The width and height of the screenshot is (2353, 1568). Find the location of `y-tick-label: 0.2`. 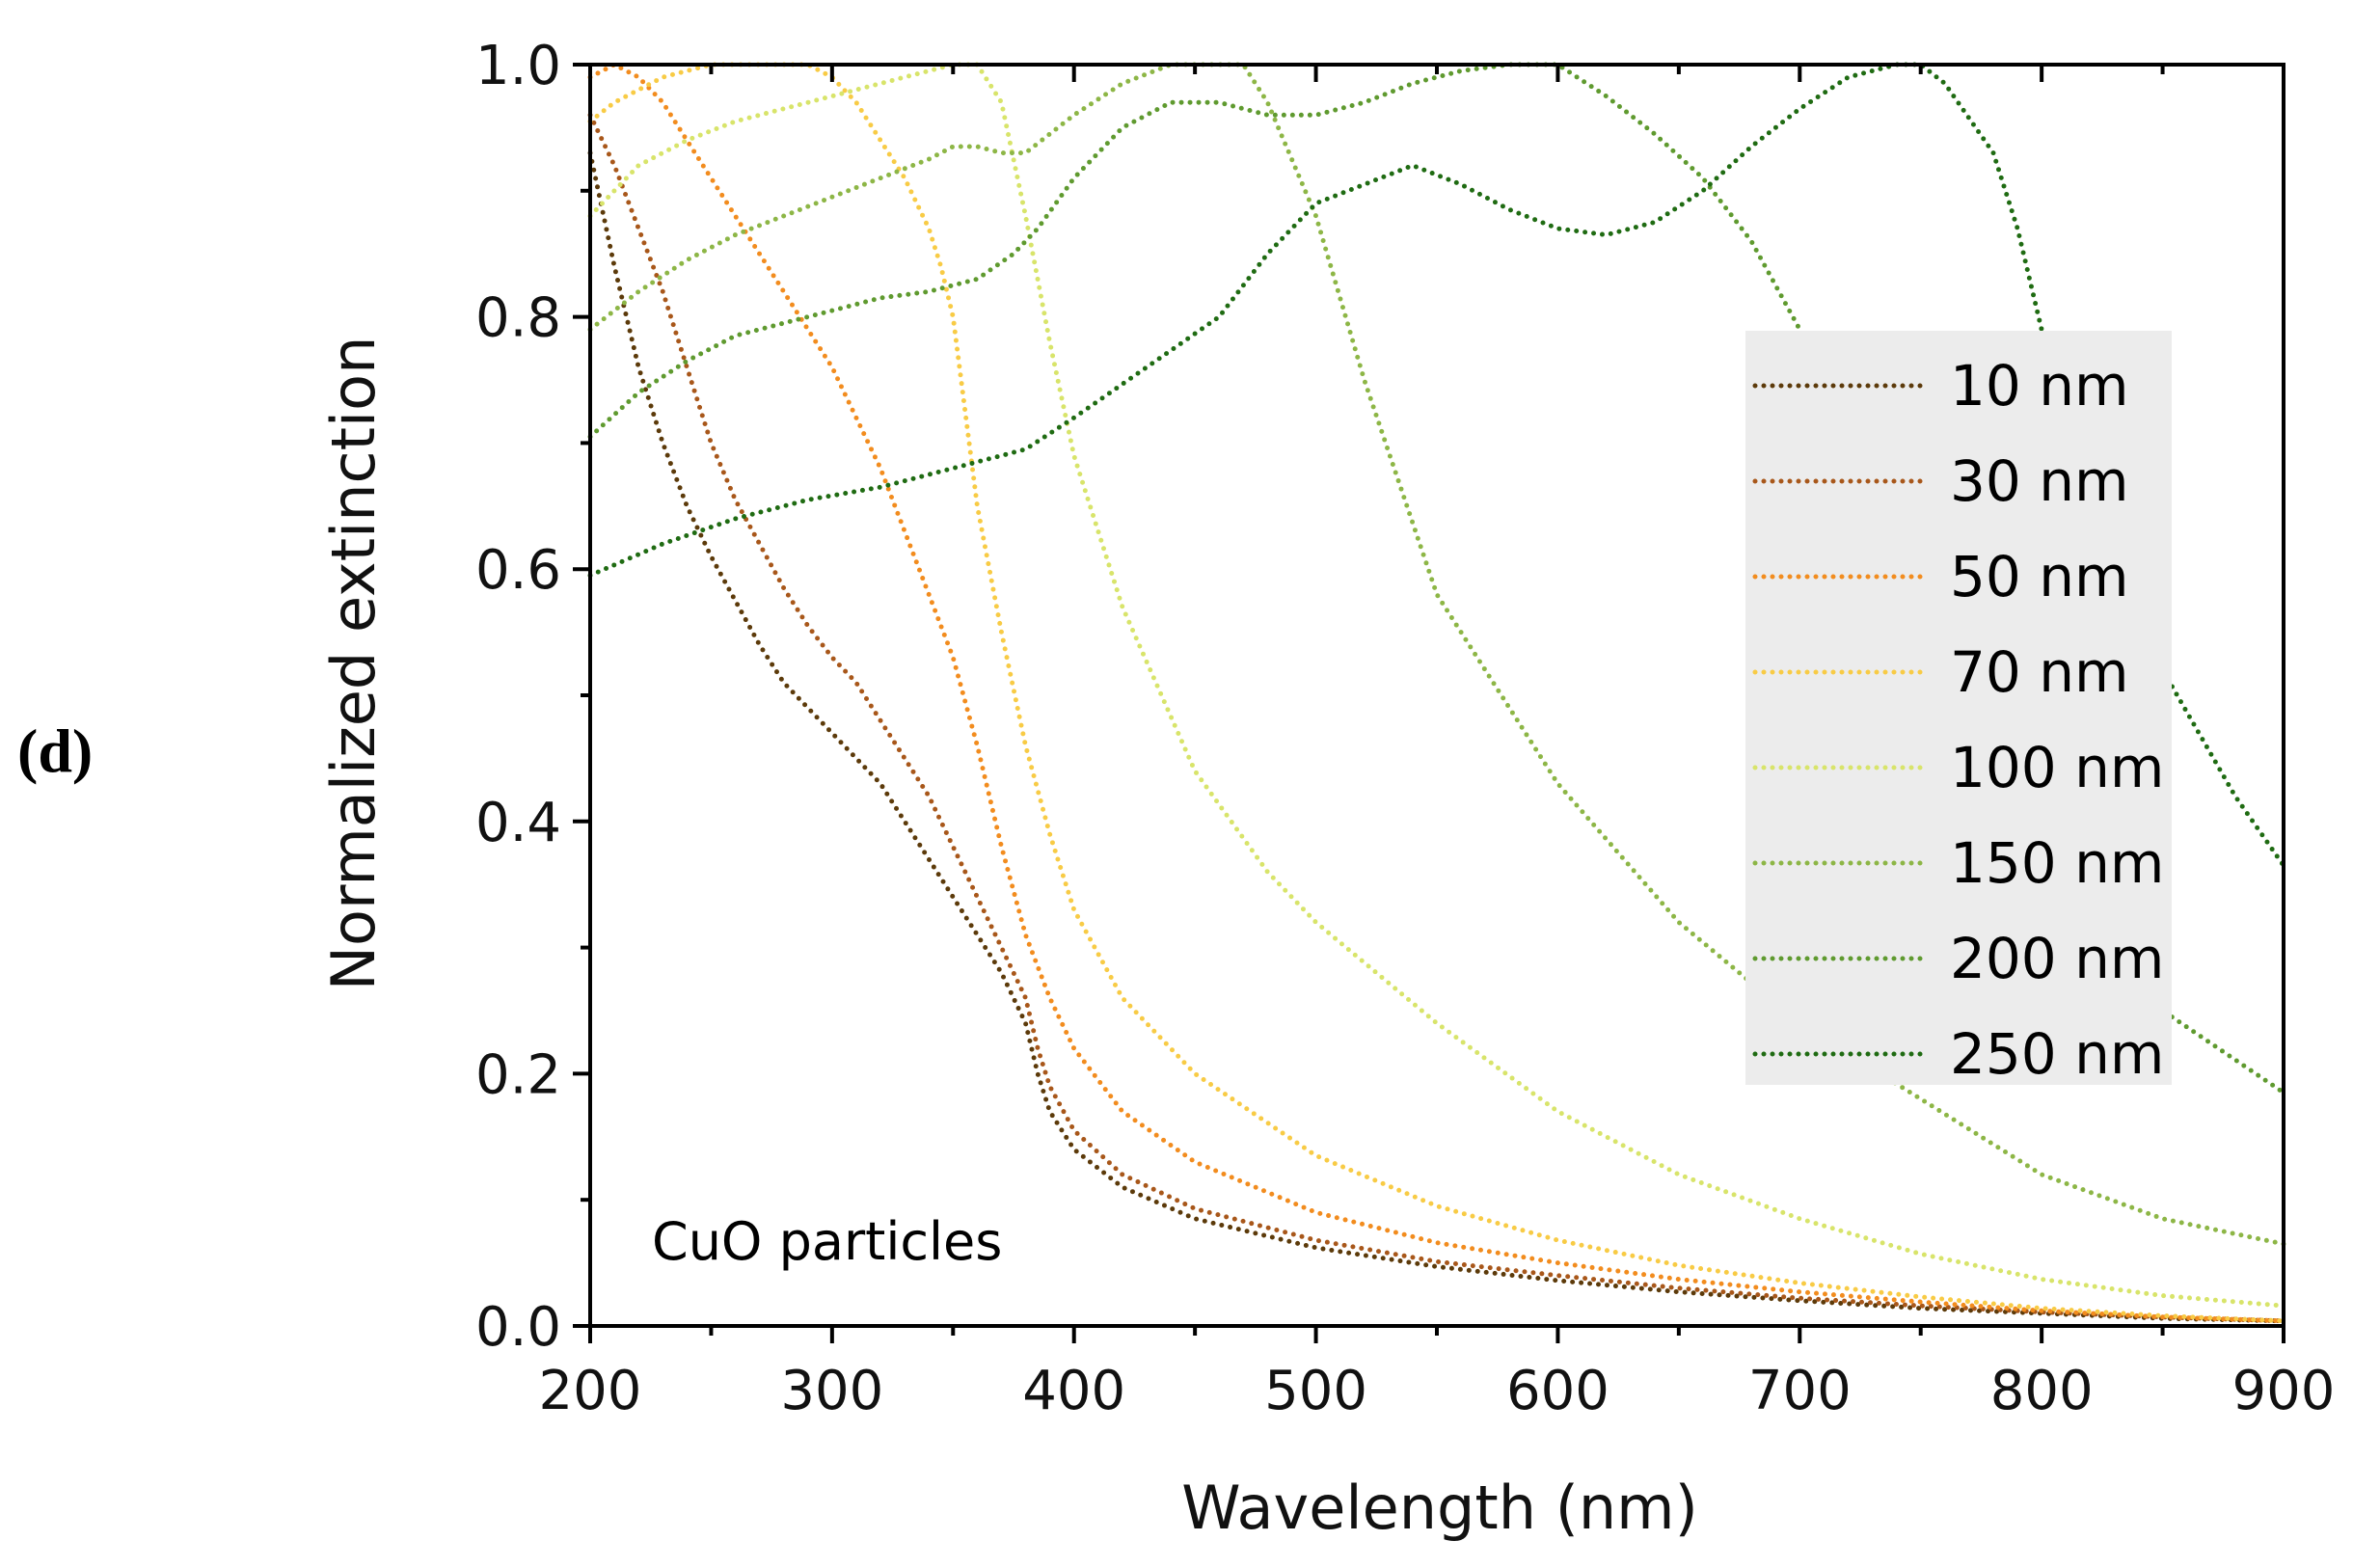

y-tick-label: 0.2 is located at coordinates (518, 1074).